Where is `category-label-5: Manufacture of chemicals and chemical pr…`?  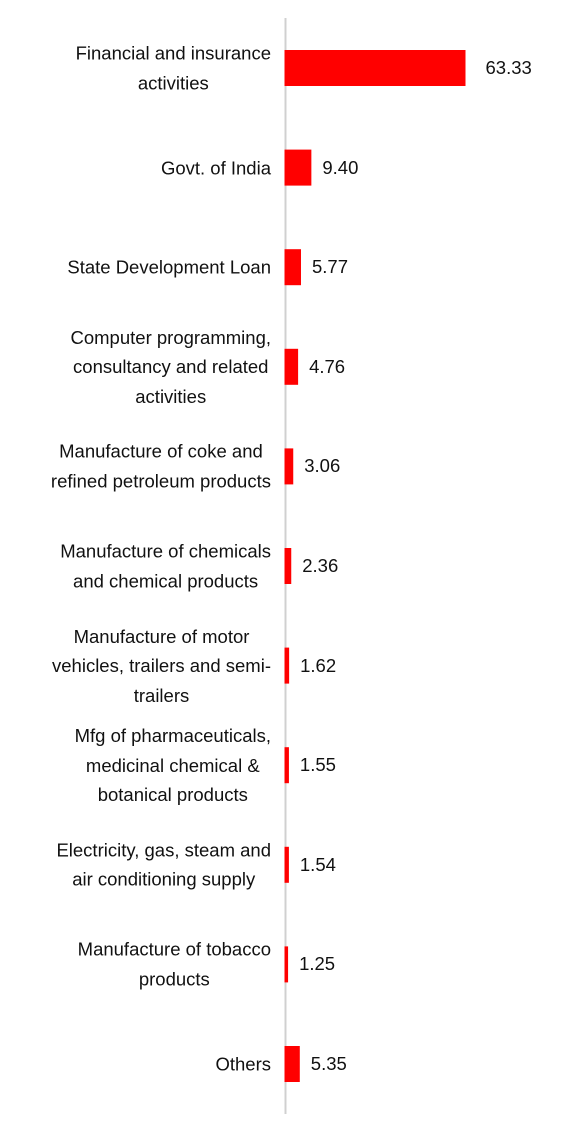
category-label-5: Manufacture of chemicals and chemical pr… is located at coordinates (165, 566).